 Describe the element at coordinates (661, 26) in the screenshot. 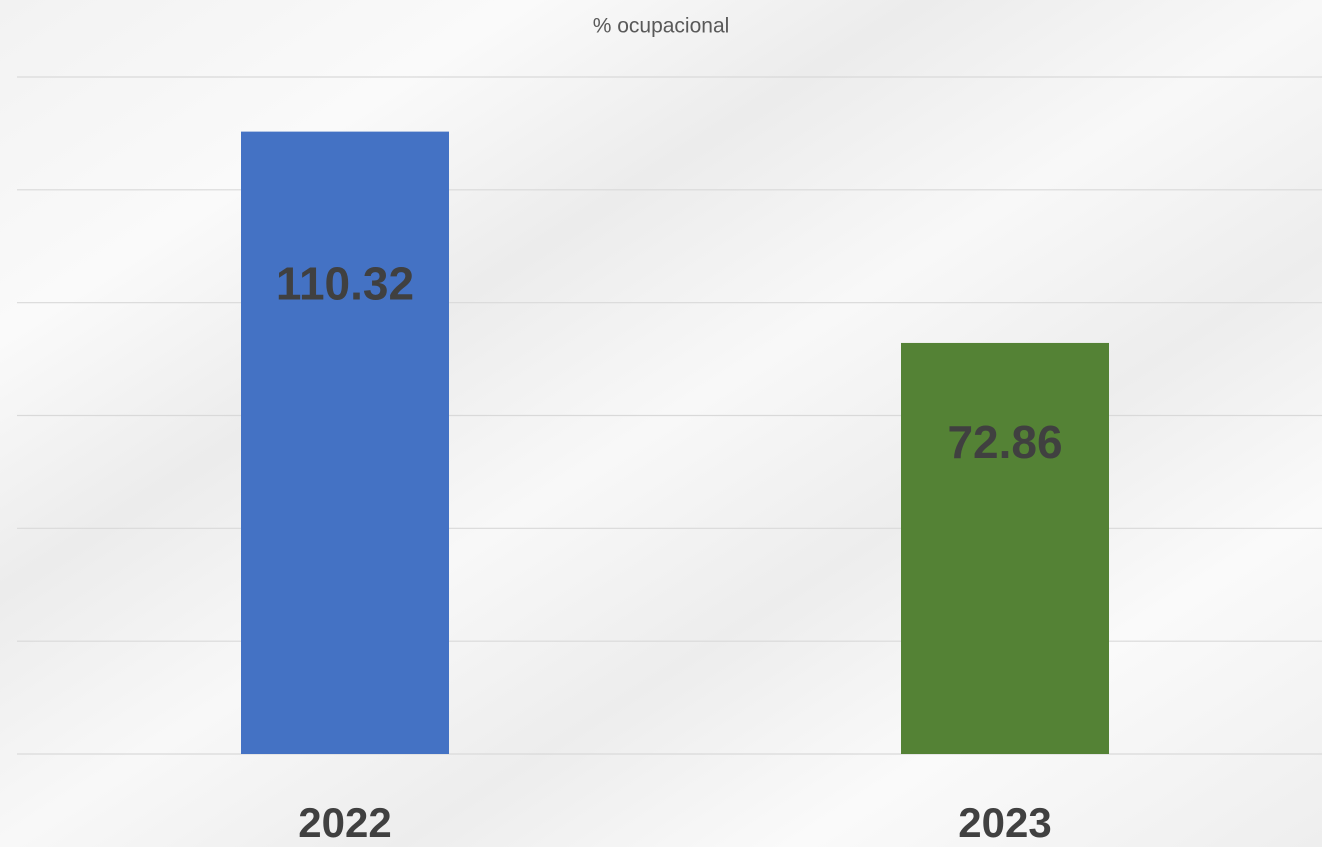

I see `chart-title: % ocupacional` at that location.